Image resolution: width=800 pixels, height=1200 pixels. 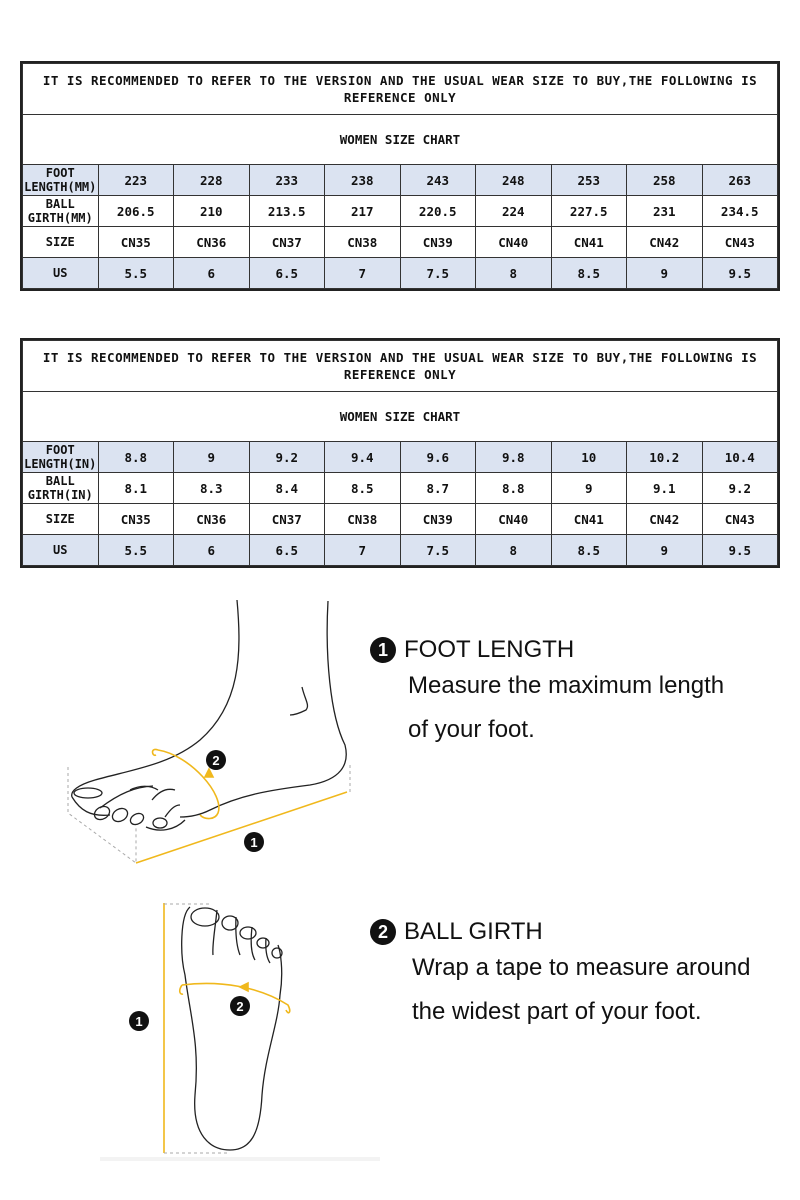 What do you see at coordinates (437, 488) in the screenshot?
I see `table-cell: 8.7` at bounding box center [437, 488].